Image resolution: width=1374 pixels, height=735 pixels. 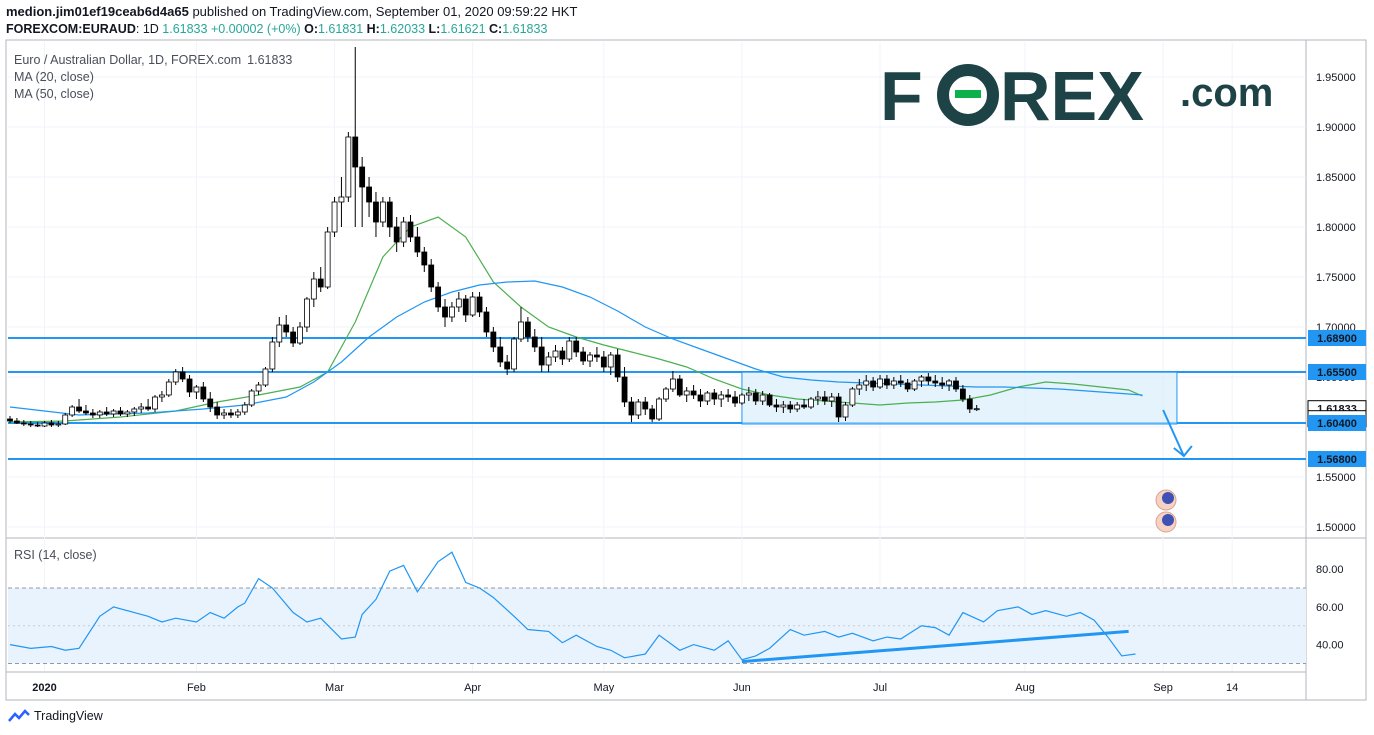 I want to click on last-price: 1.61833, so click(x=185, y=29).